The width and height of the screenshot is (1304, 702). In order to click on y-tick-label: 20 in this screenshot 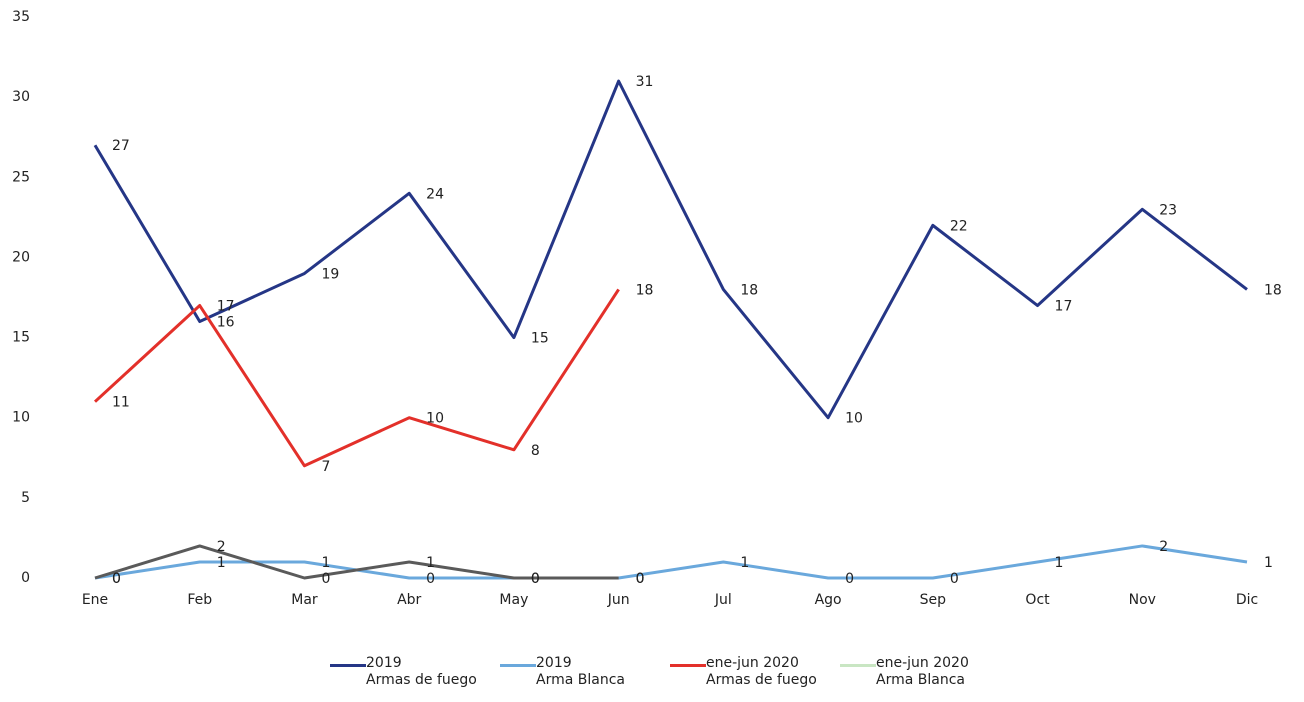, I will do `click(21, 257)`.